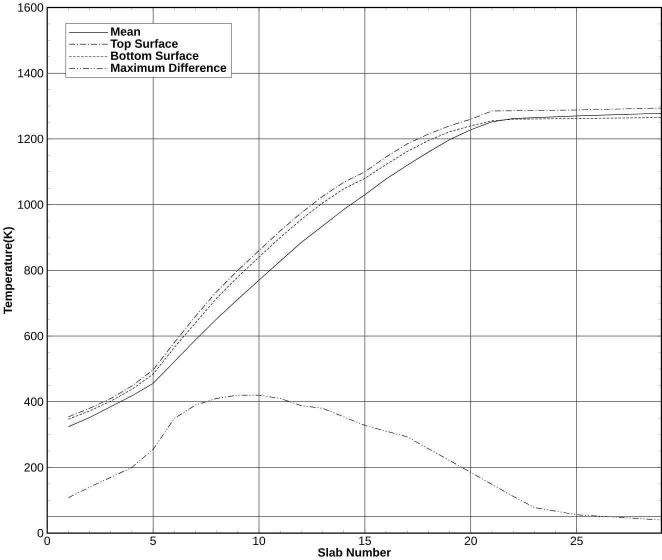 The height and width of the screenshot is (560, 662). Describe the element at coordinates (168, 67) in the screenshot. I see `legend-label: Maximum Difference` at that location.